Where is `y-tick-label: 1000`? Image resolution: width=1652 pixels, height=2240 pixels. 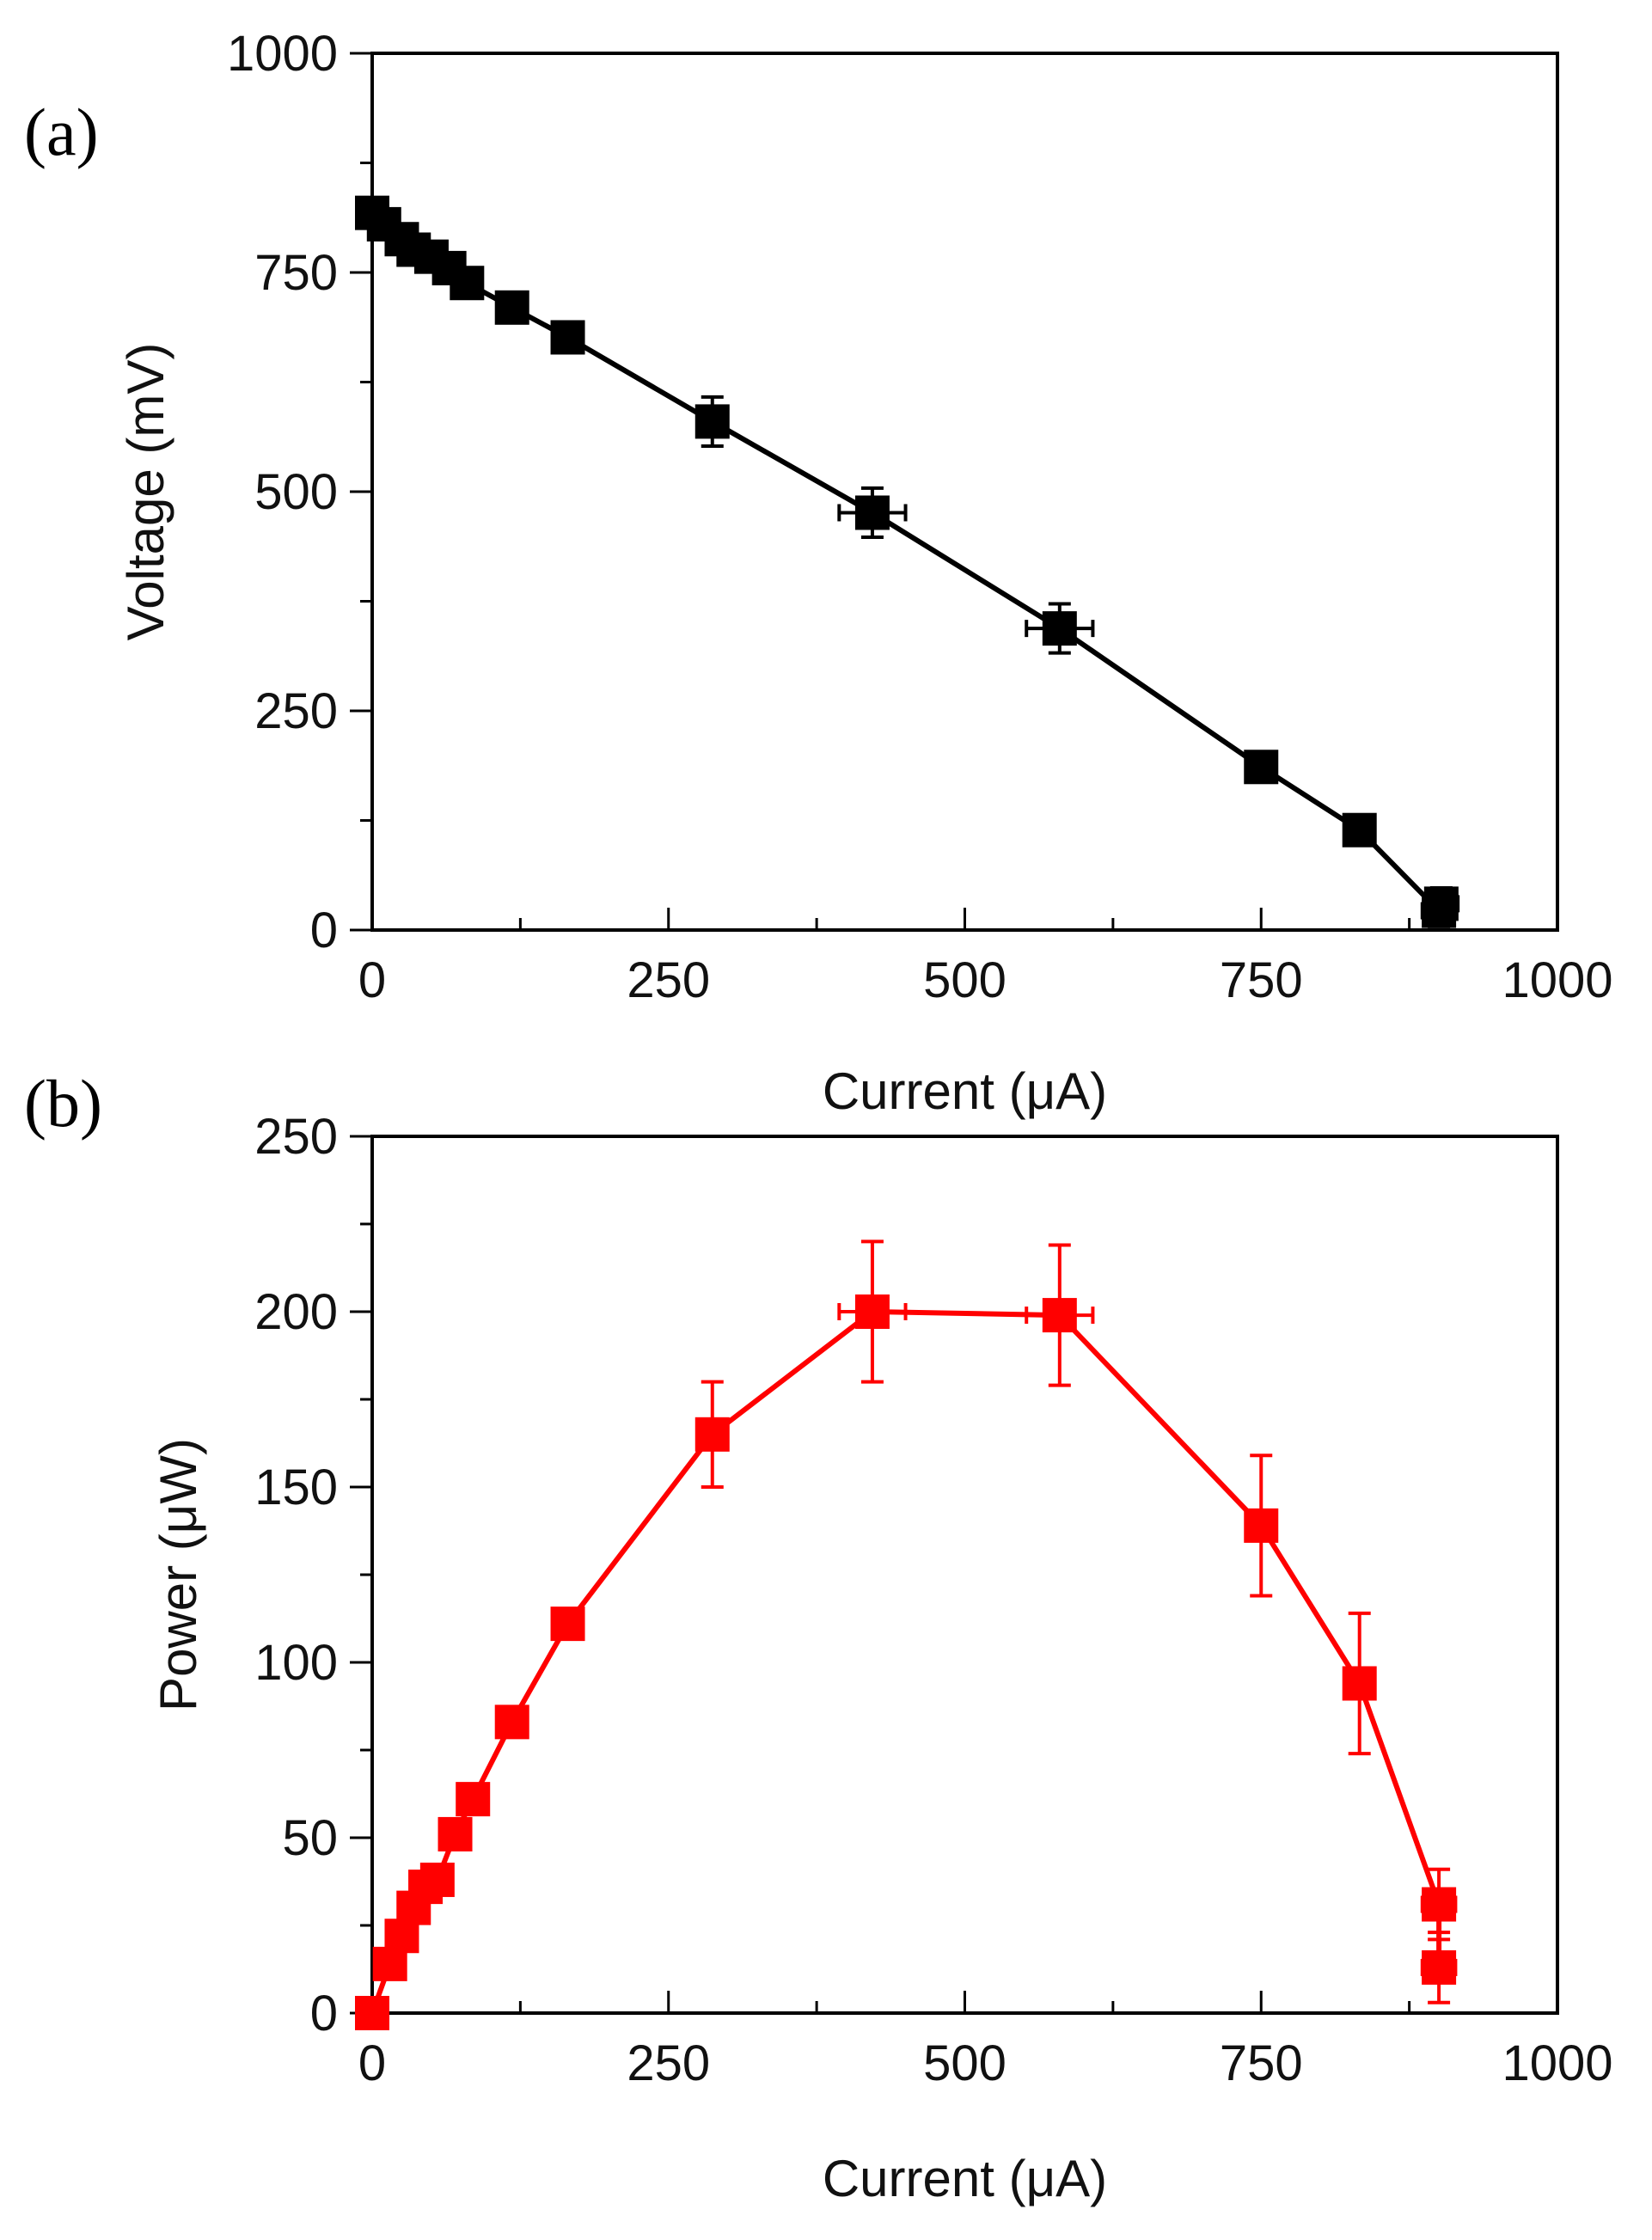
y-tick-label: 1000 is located at coordinates (282, 54).